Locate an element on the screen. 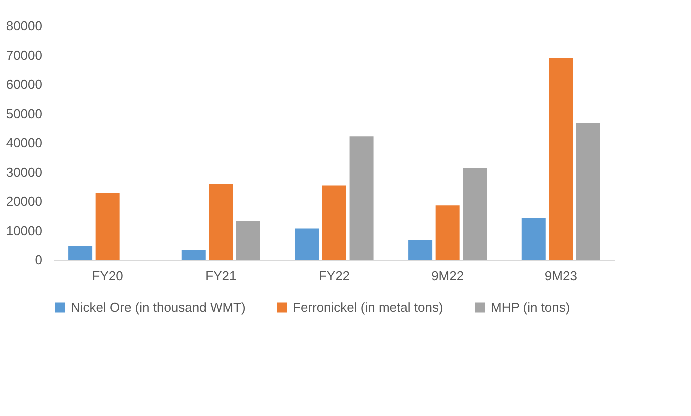 The image size is (691, 416). y-tick-label: 10000 is located at coordinates (24, 230).